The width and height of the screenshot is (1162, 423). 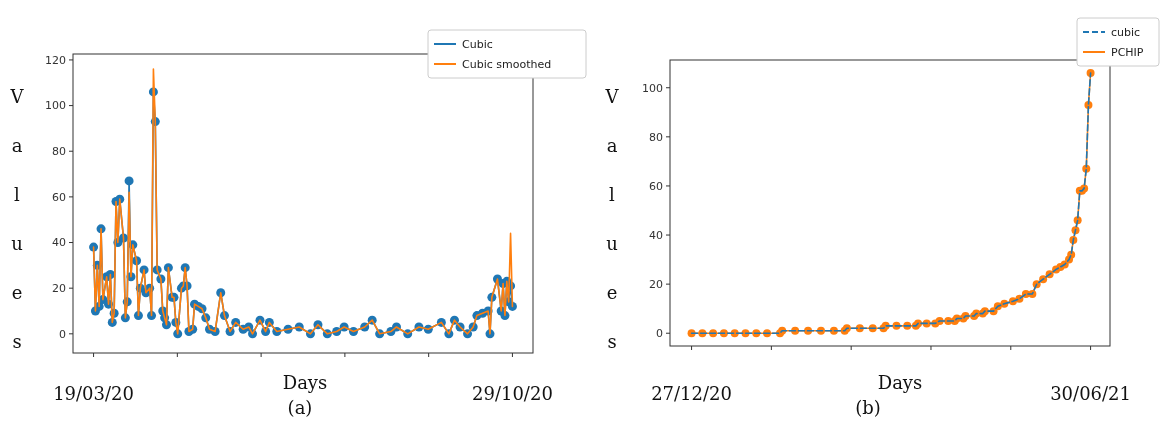 I want to click on x-tick-label: 29/10/20, so click(x=512, y=394).